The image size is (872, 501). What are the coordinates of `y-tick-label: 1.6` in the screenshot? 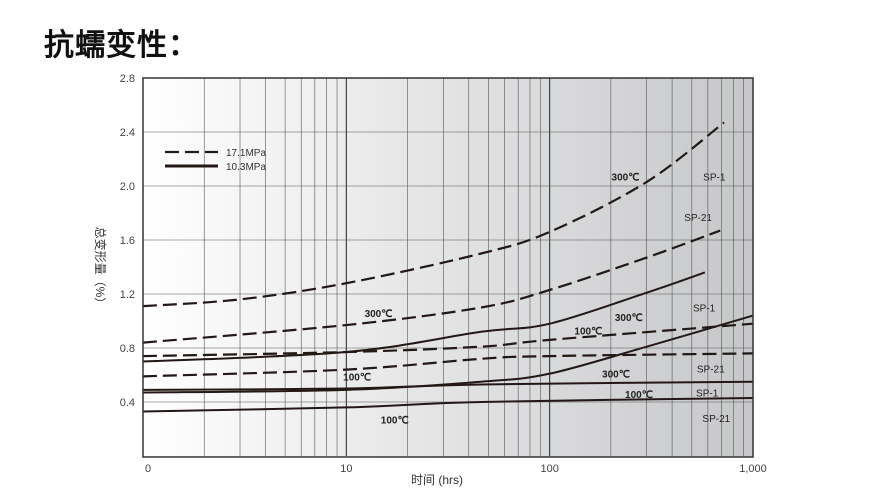 It's located at (127, 241).